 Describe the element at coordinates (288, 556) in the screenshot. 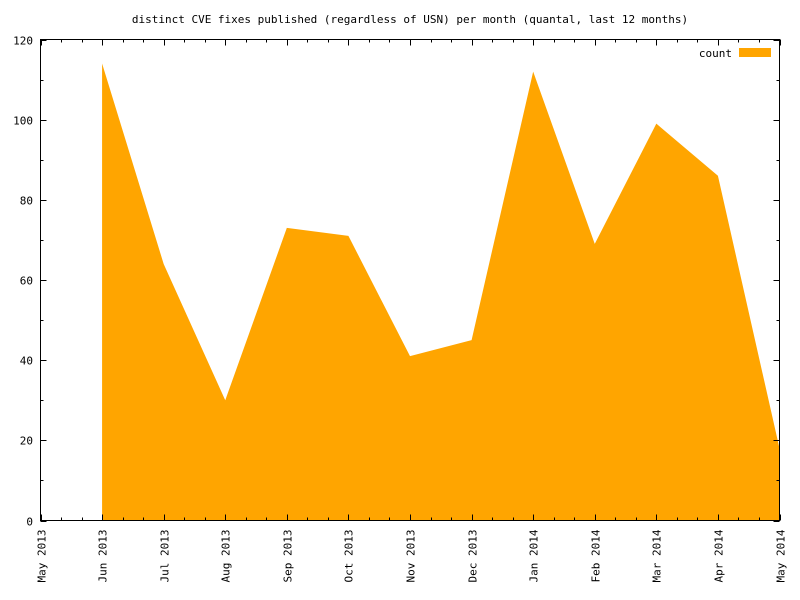

I see `x-tick-label-4: Sep 2013` at that location.